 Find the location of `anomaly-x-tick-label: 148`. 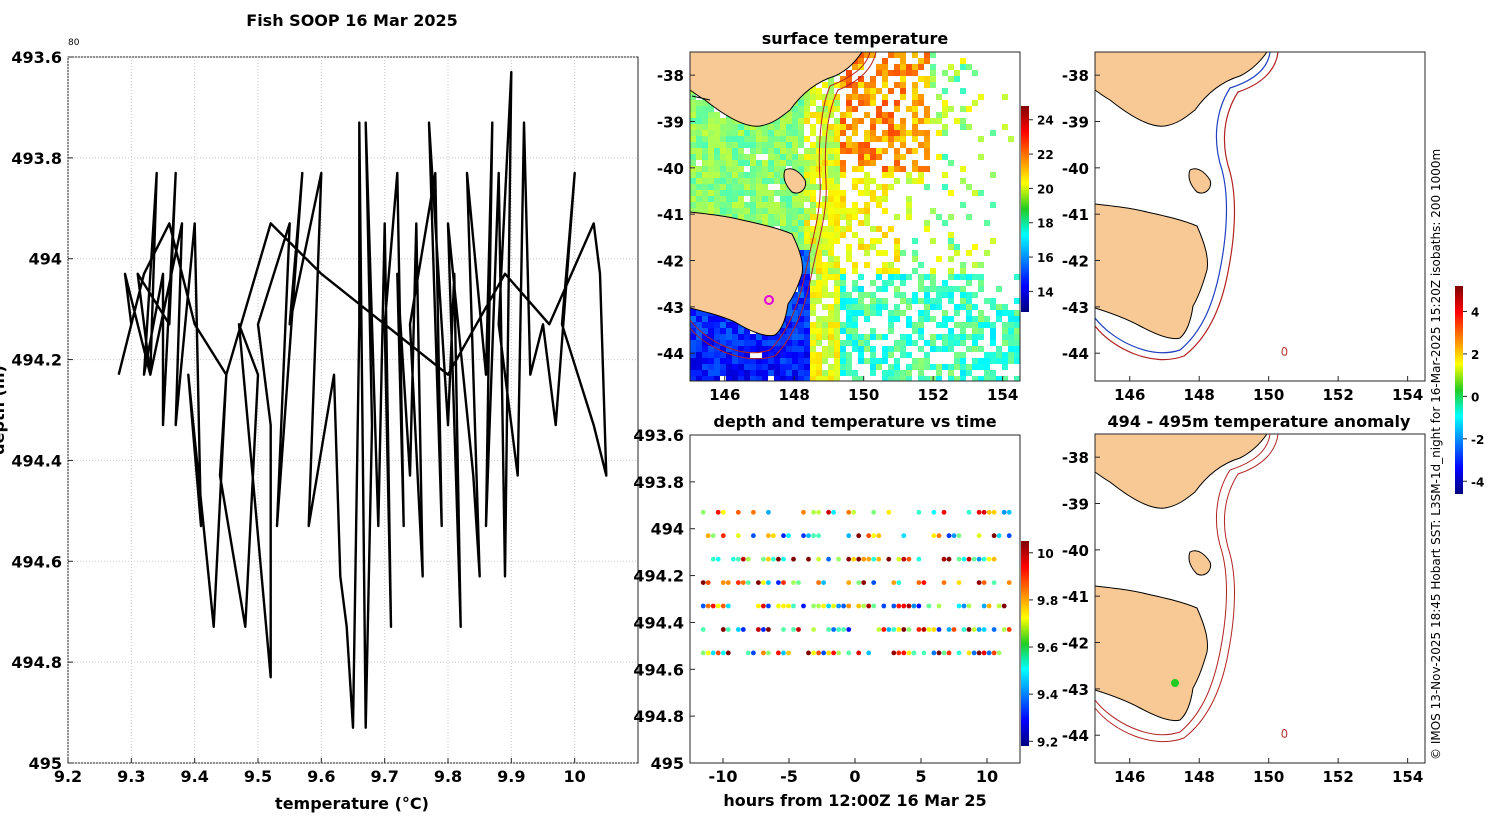

anomaly-x-tick-label: 148 is located at coordinates (1199, 777).